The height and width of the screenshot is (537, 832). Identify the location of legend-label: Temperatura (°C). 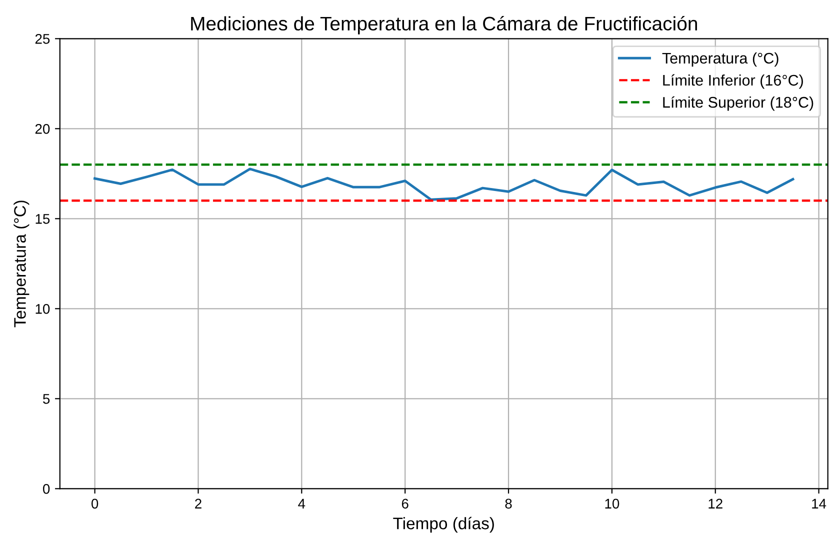
(720, 59).